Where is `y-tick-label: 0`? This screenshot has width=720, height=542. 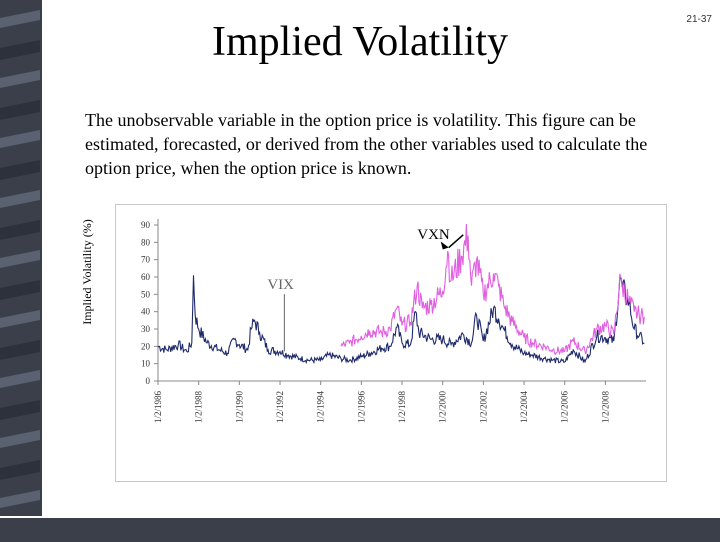
y-tick-label: 0 is located at coordinates (148, 381).